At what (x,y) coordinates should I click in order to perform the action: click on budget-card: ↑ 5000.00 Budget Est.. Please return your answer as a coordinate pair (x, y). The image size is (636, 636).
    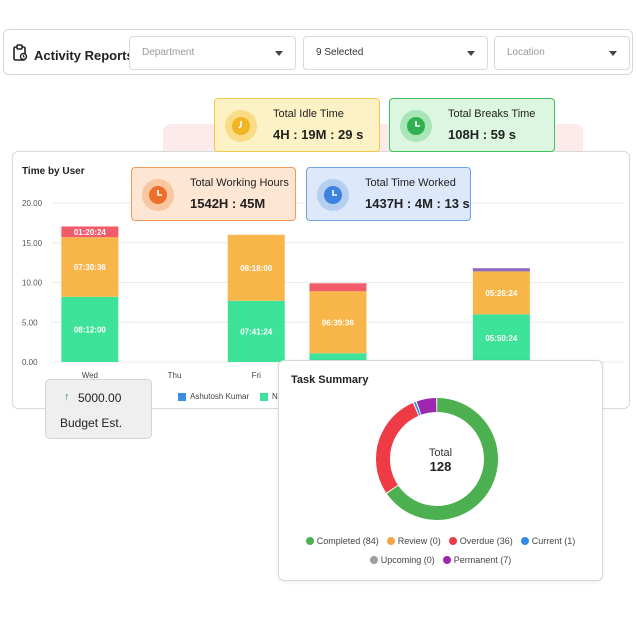
    Looking at the image, I should click on (98, 409).